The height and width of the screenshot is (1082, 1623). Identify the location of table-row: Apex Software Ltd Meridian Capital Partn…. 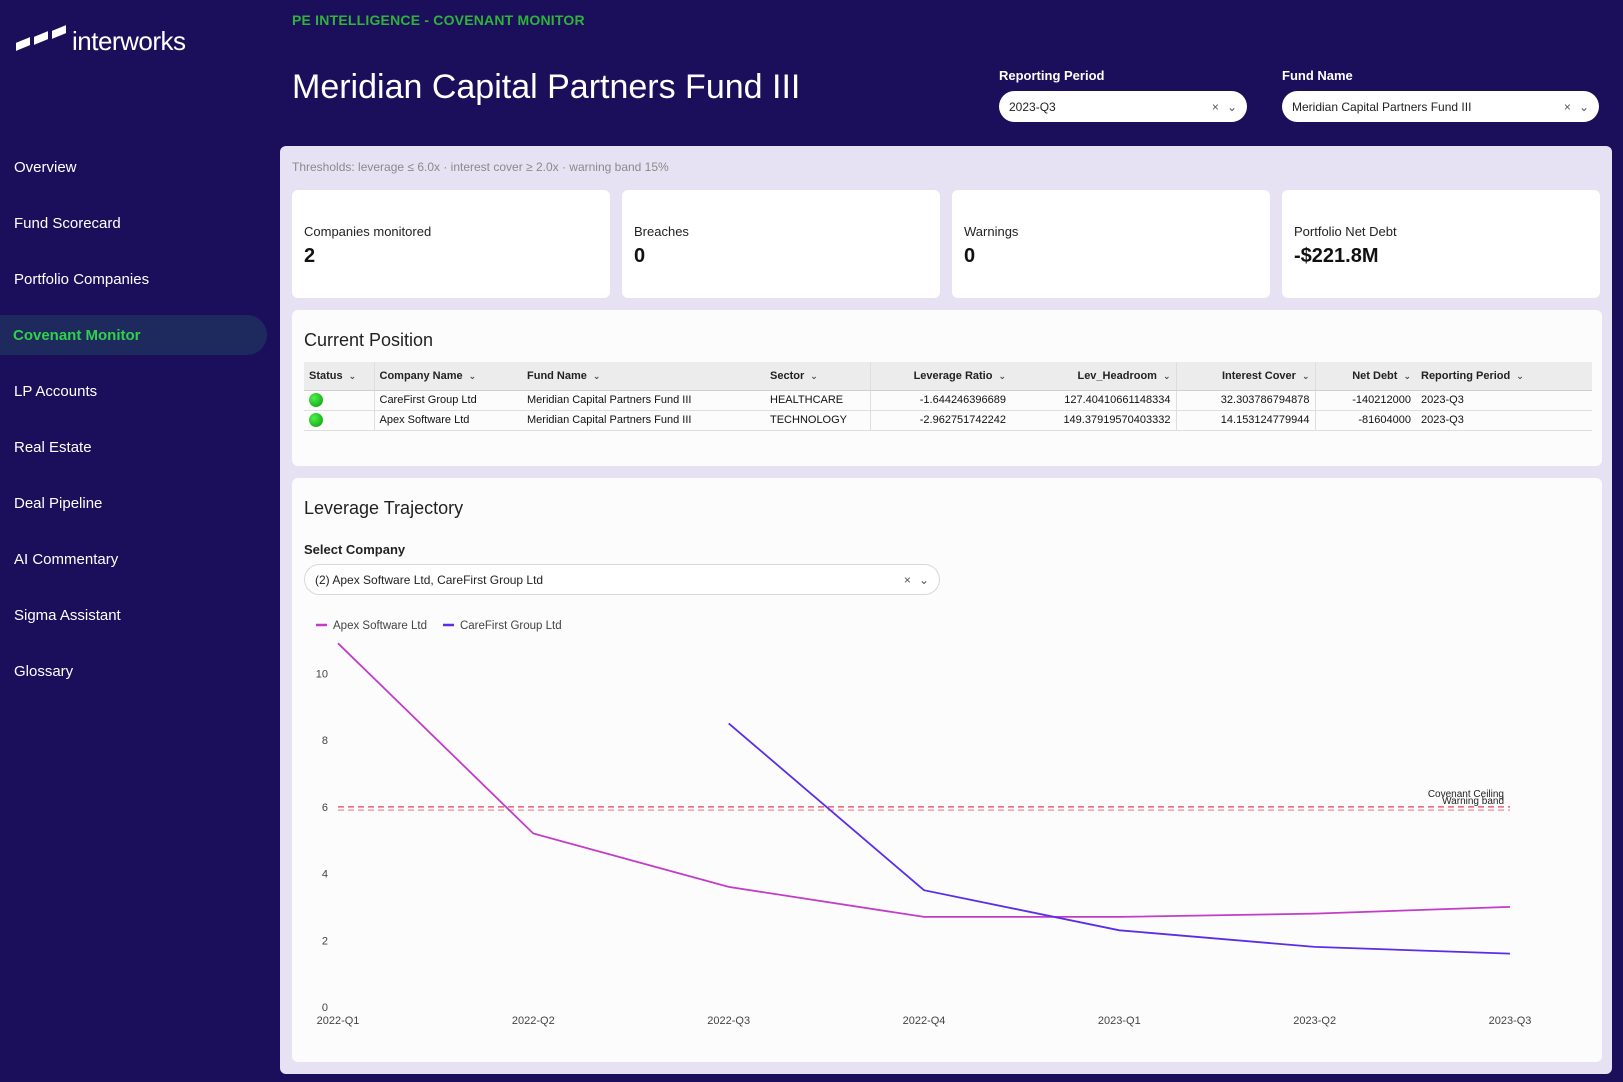
(948, 420).